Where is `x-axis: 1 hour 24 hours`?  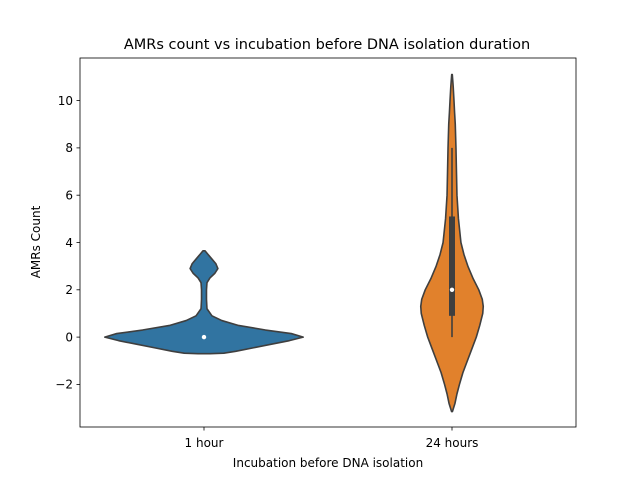 x-axis: 1 hour 24 hours is located at coordinates (332, 438).